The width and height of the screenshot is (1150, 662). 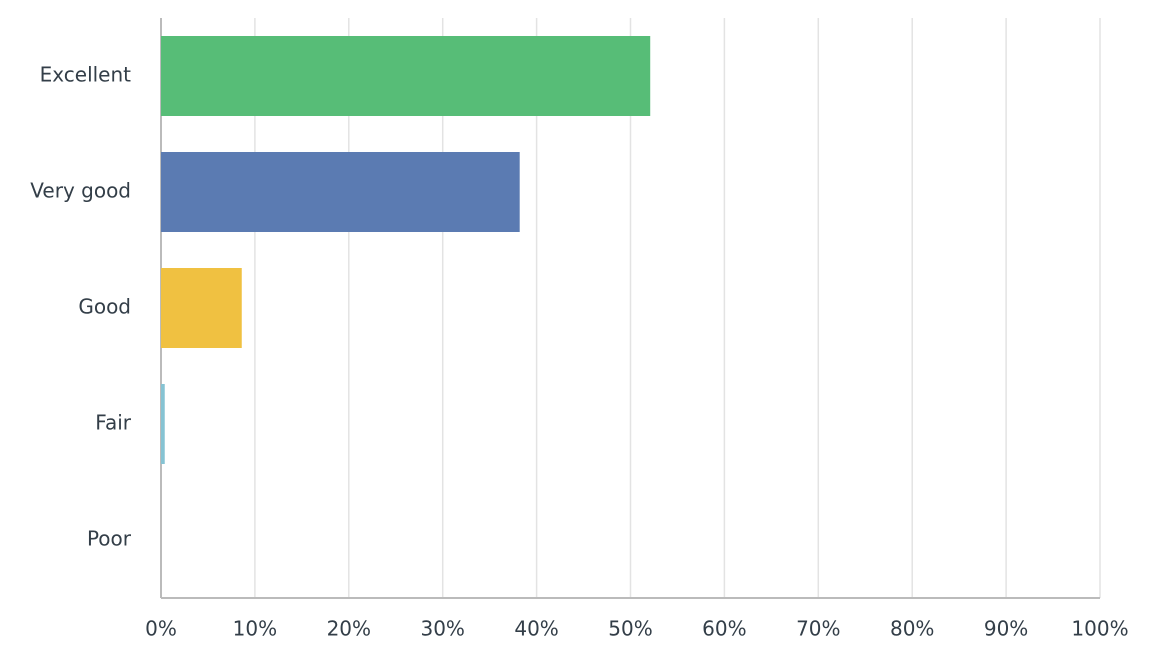 I want to click on x-tick-label: 20%, so click(x=349, y=629).